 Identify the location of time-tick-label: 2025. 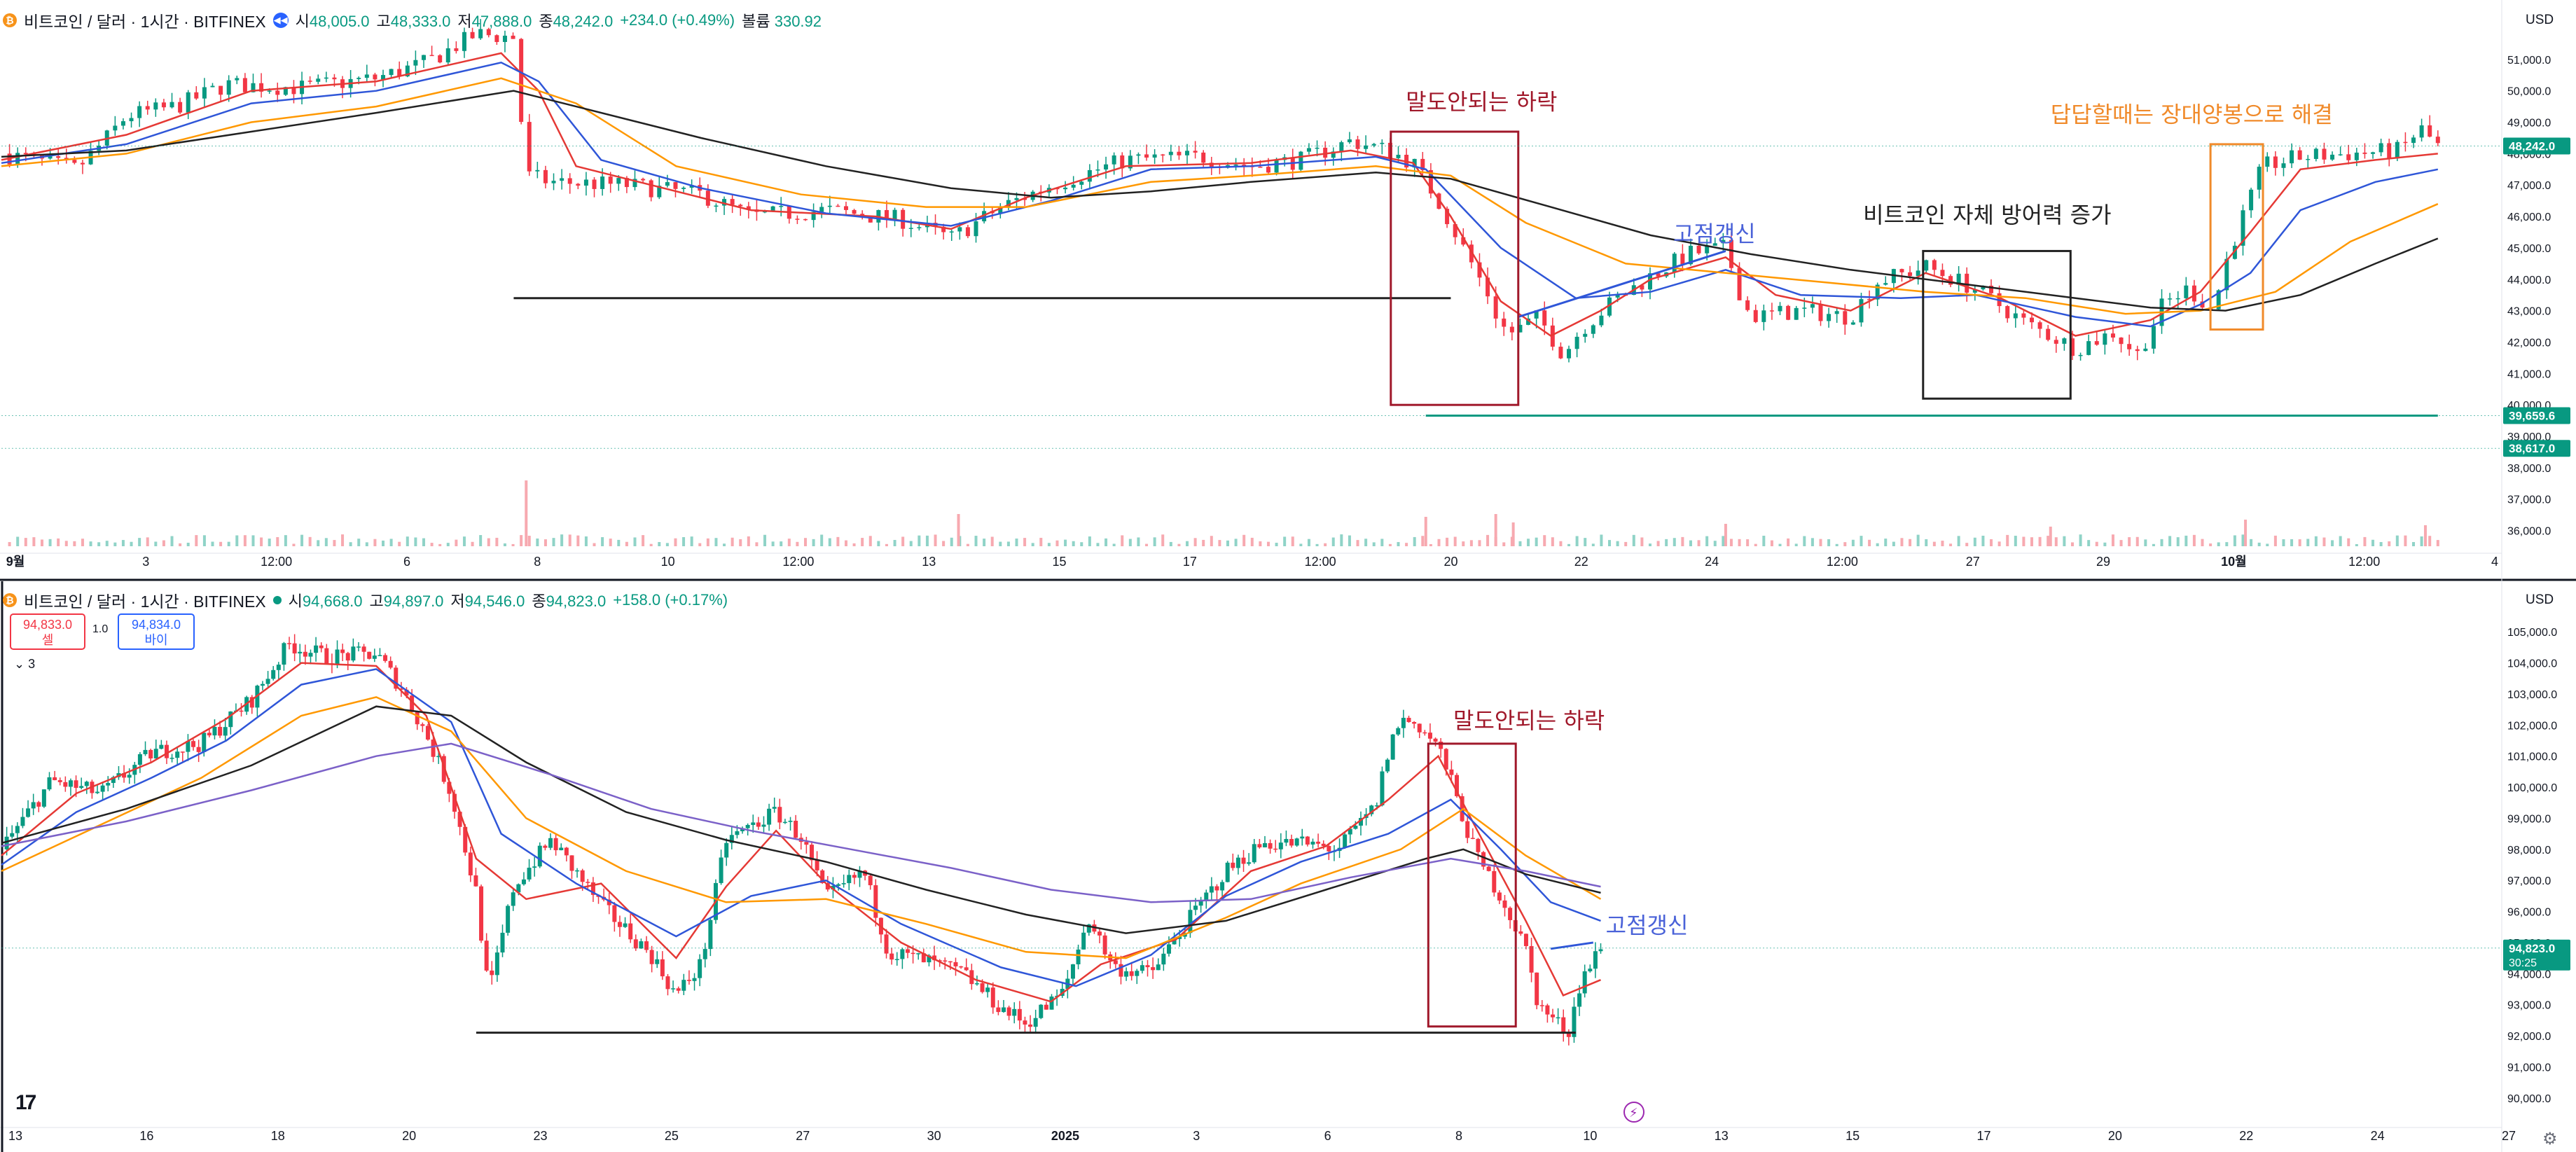
(1065, 1136).